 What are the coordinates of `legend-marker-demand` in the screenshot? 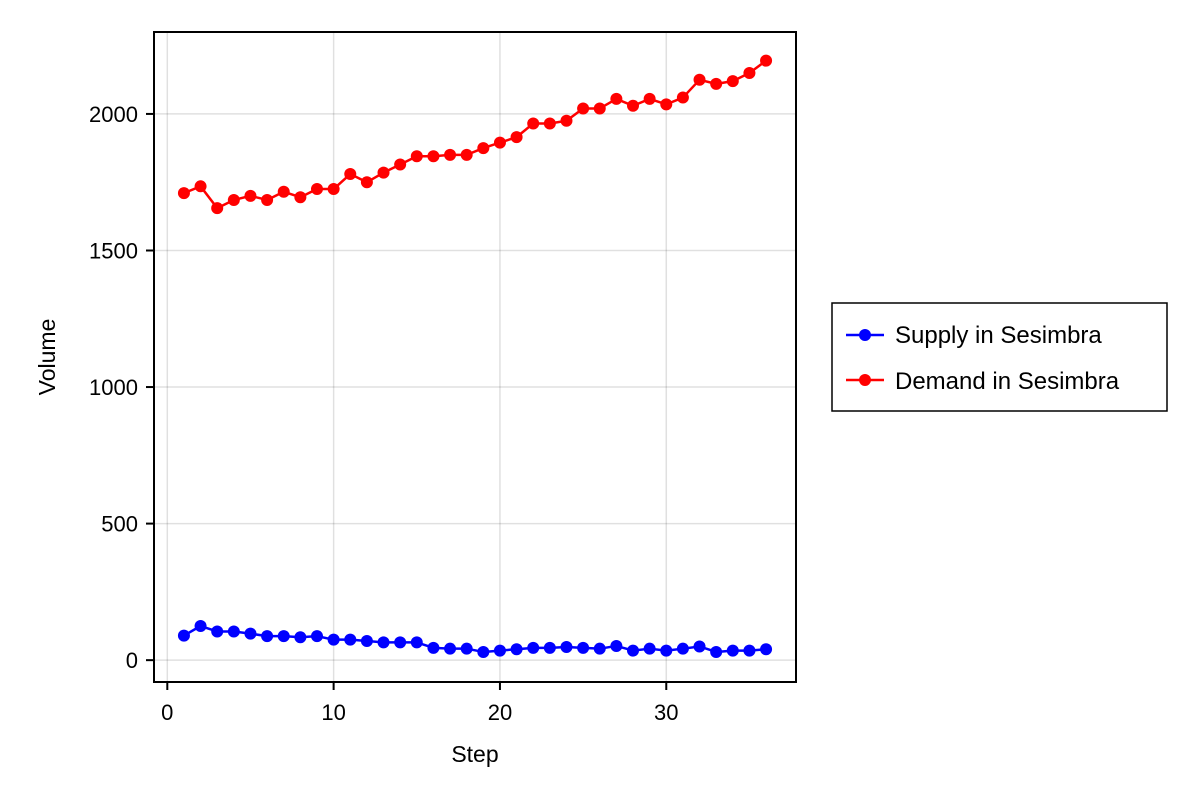 It's located at (865, 380).